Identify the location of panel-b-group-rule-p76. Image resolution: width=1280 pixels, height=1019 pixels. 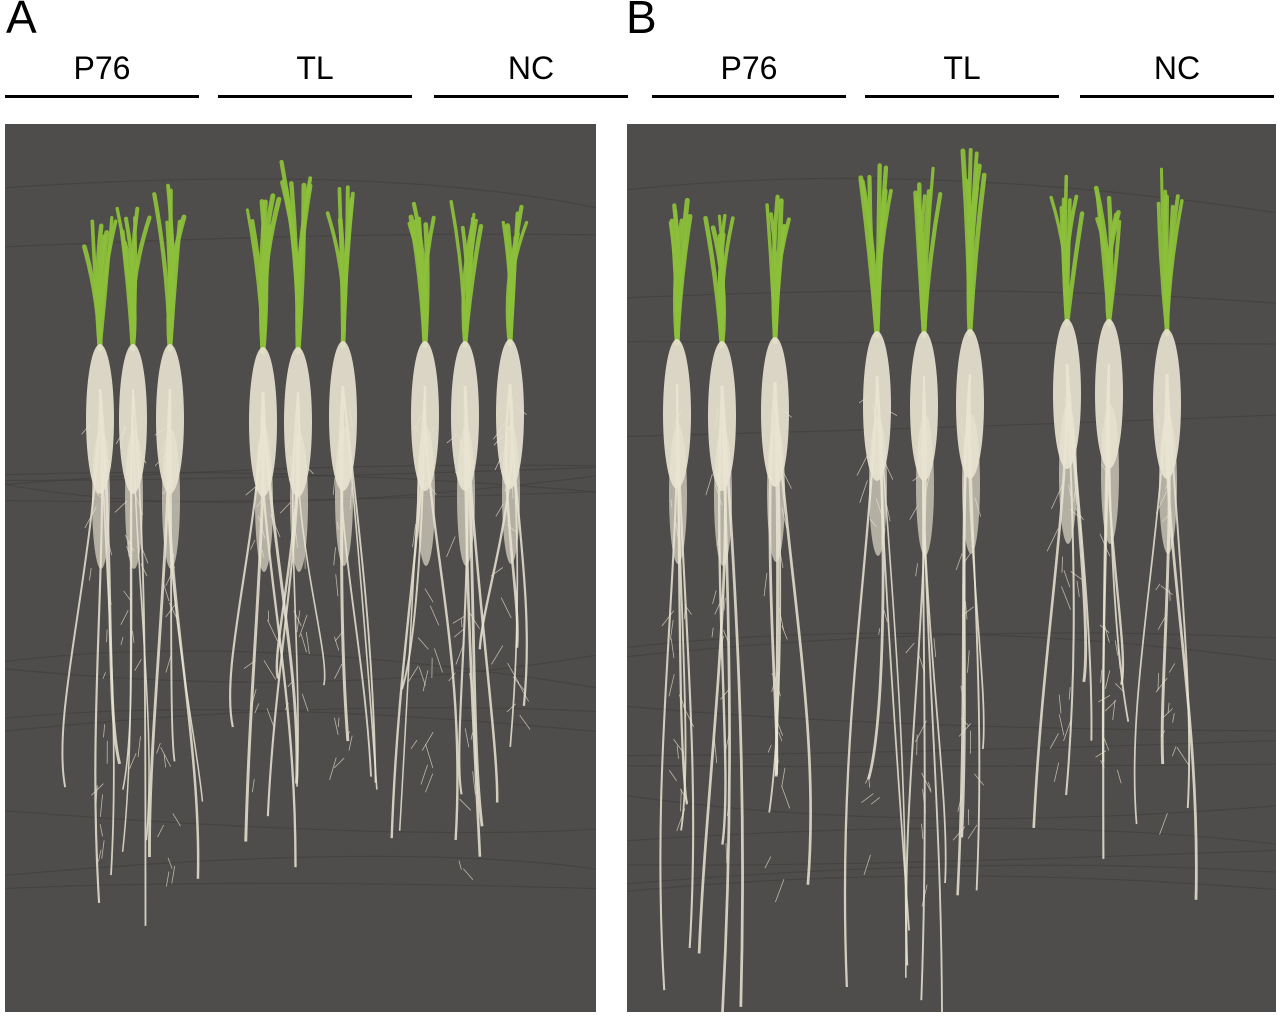
(749, 96).